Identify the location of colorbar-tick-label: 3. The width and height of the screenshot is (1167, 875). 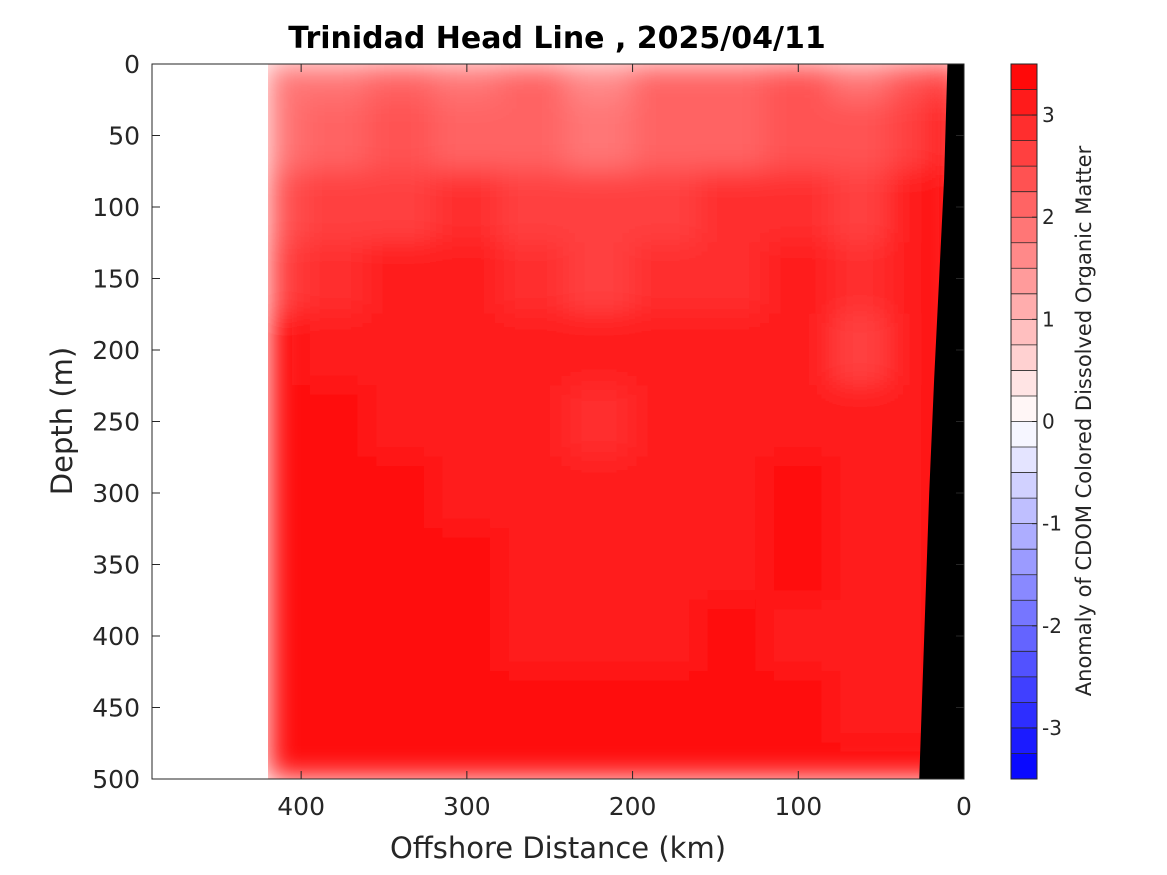
(1048, 115).